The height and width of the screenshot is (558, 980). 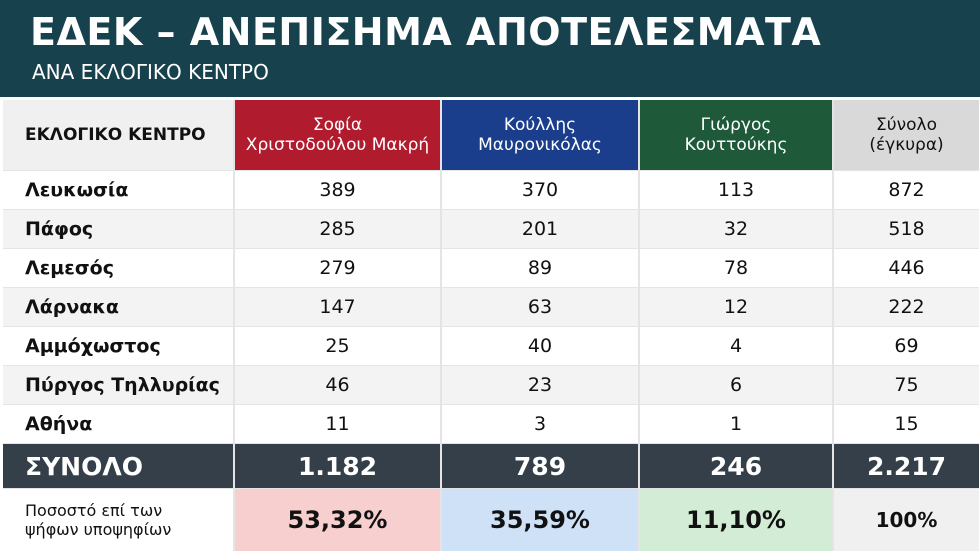 What do you see at coordinates (540, 135) in the screenshot?
I see `column-header: Κούλλης Μαυρονικόλας` at bounding box center [540, 135].